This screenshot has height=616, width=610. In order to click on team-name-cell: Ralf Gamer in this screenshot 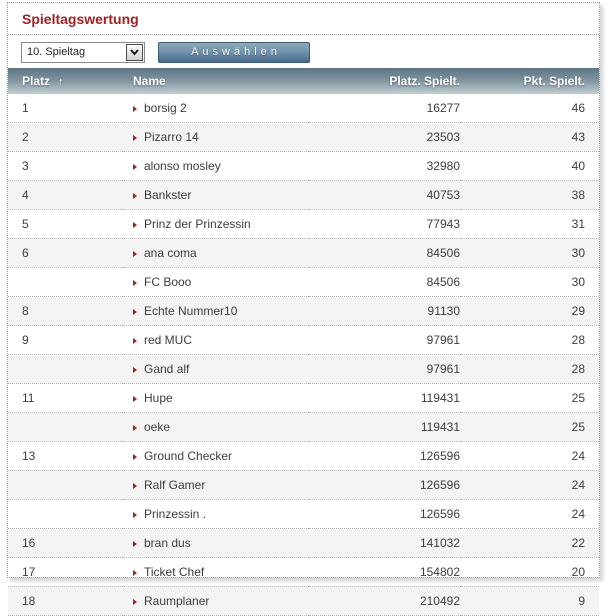, I will do `click(216, 485)`.